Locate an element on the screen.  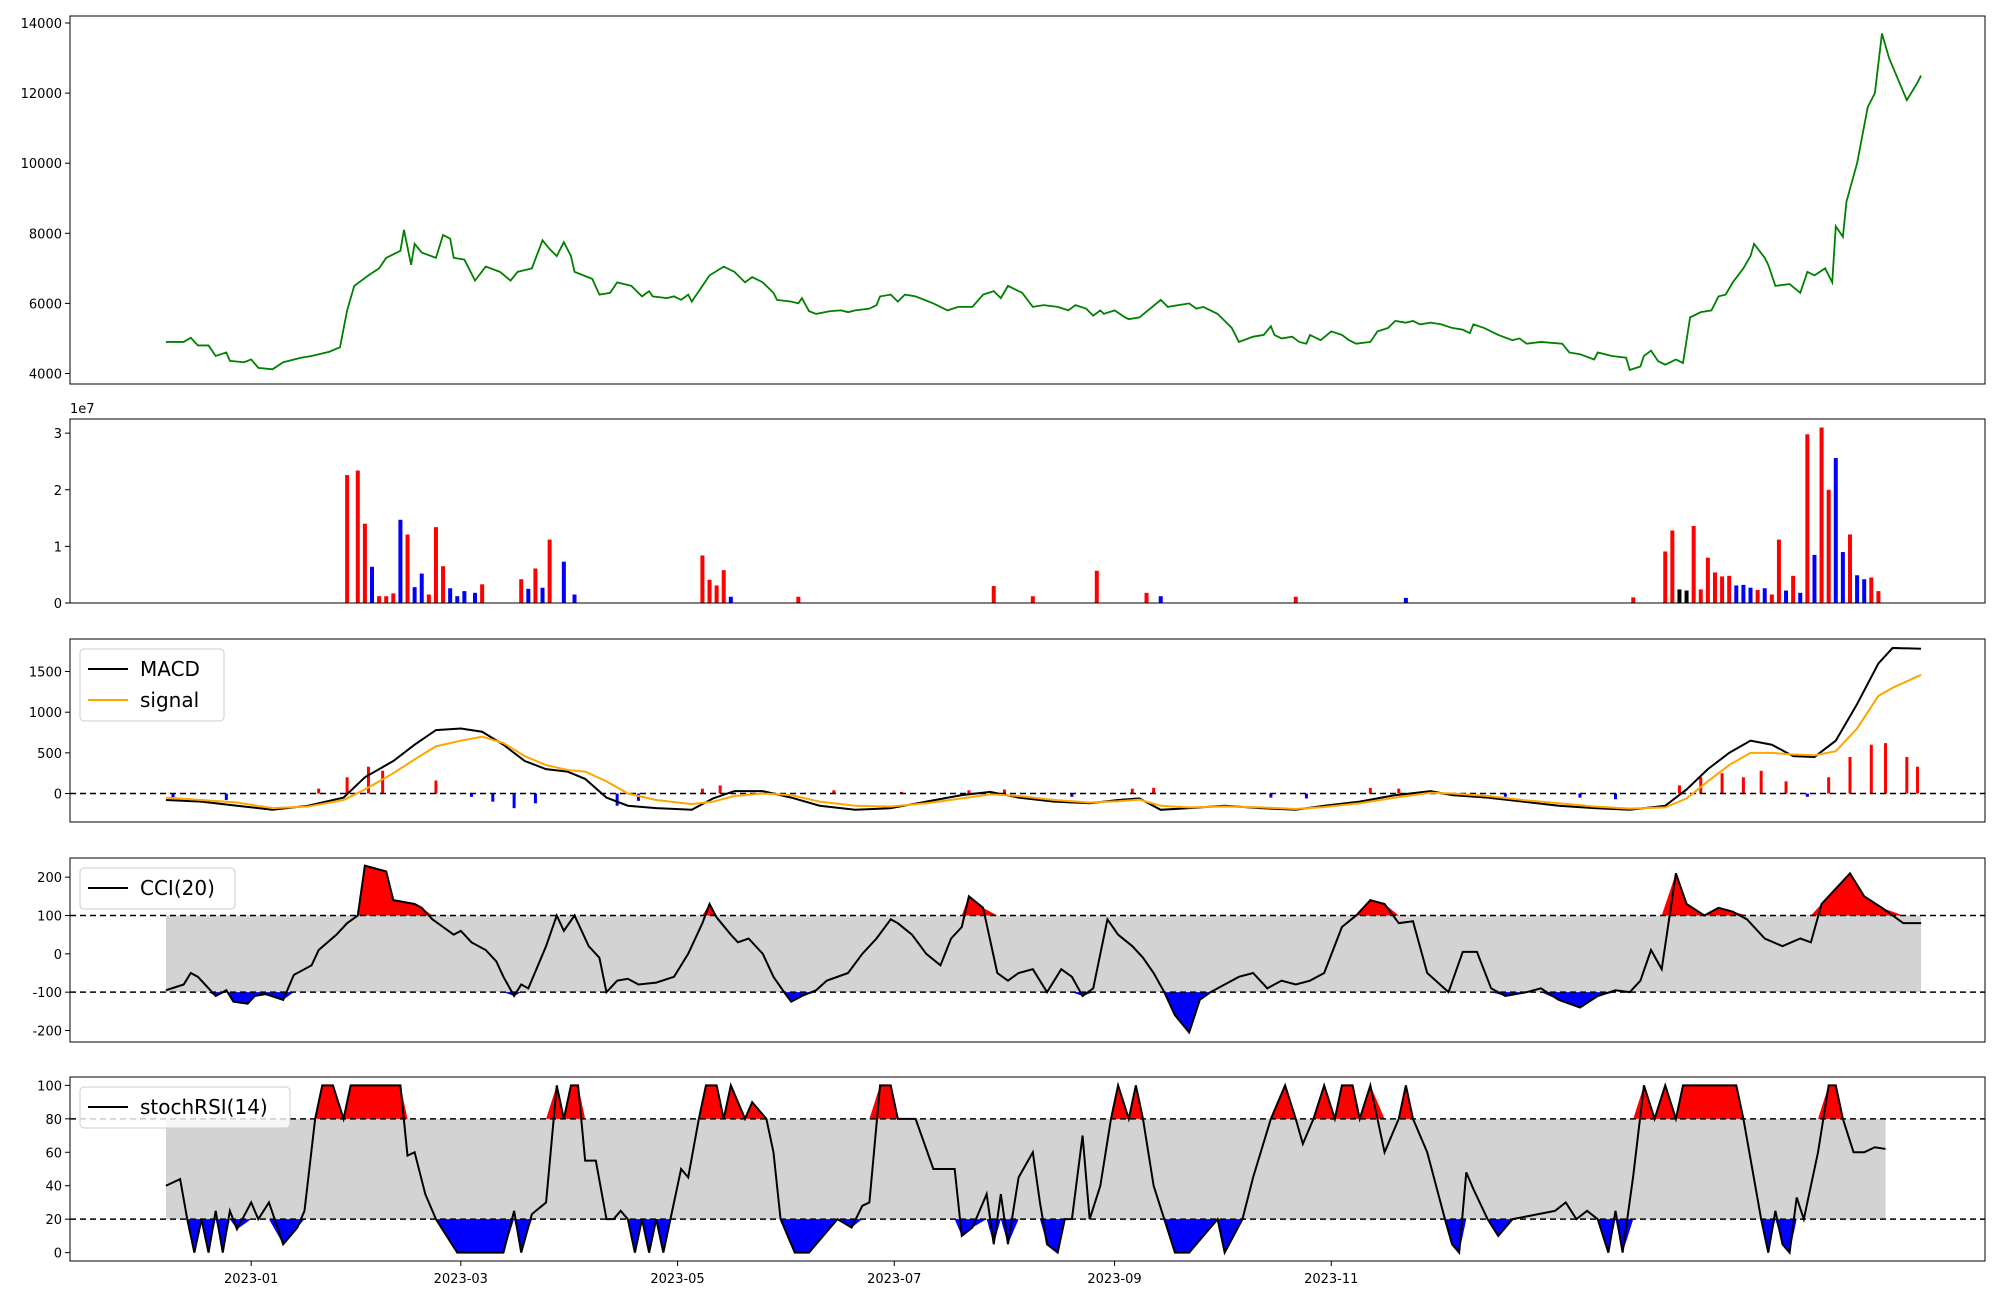
signal-line is located at coordinates (1043, 741).